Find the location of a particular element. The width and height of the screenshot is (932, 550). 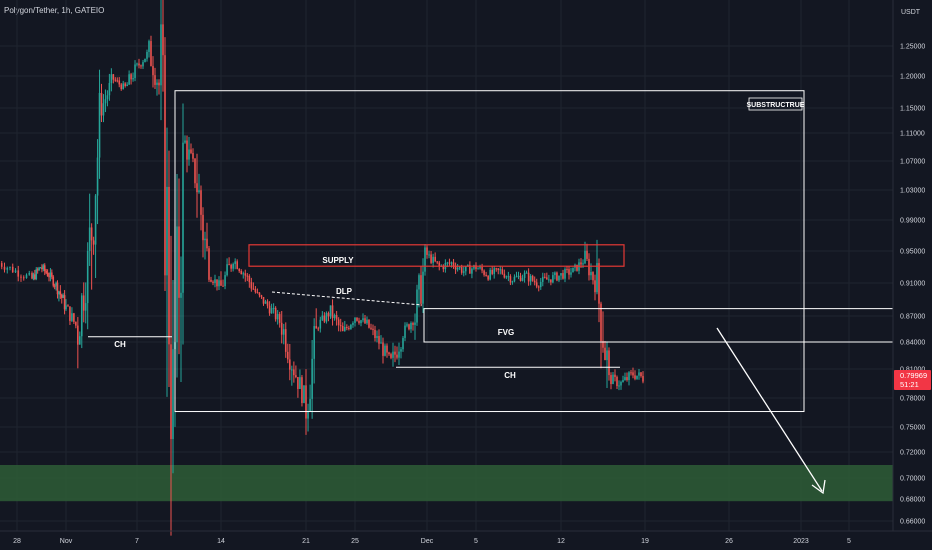

price-tick-label: 0.91000 is located at coordinates (912, 284).